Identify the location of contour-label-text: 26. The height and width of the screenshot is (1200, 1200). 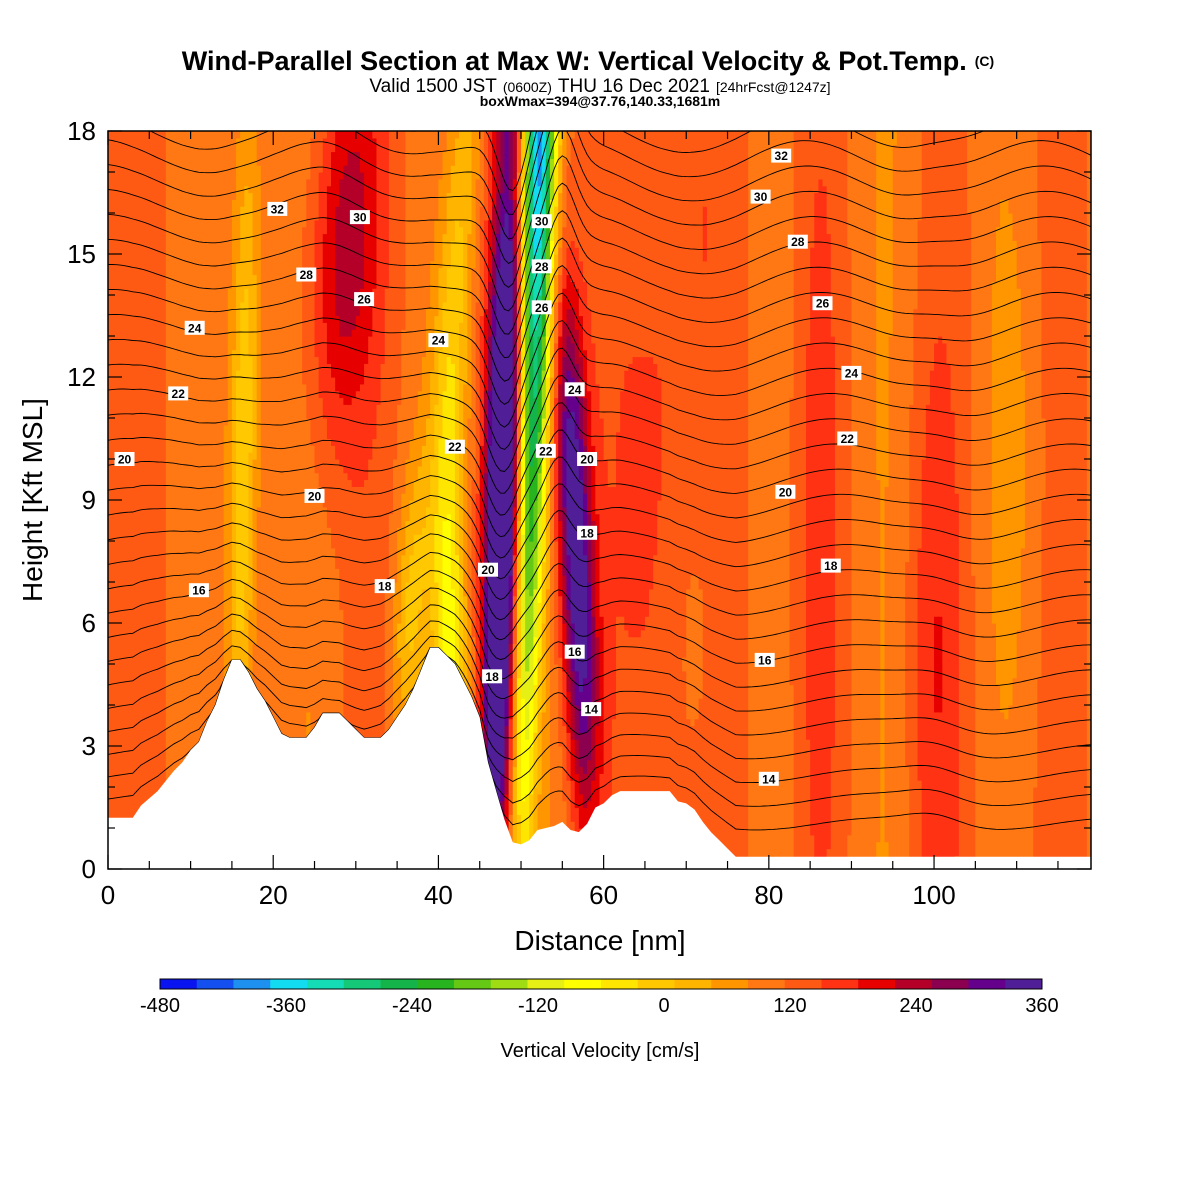
(364, 300).